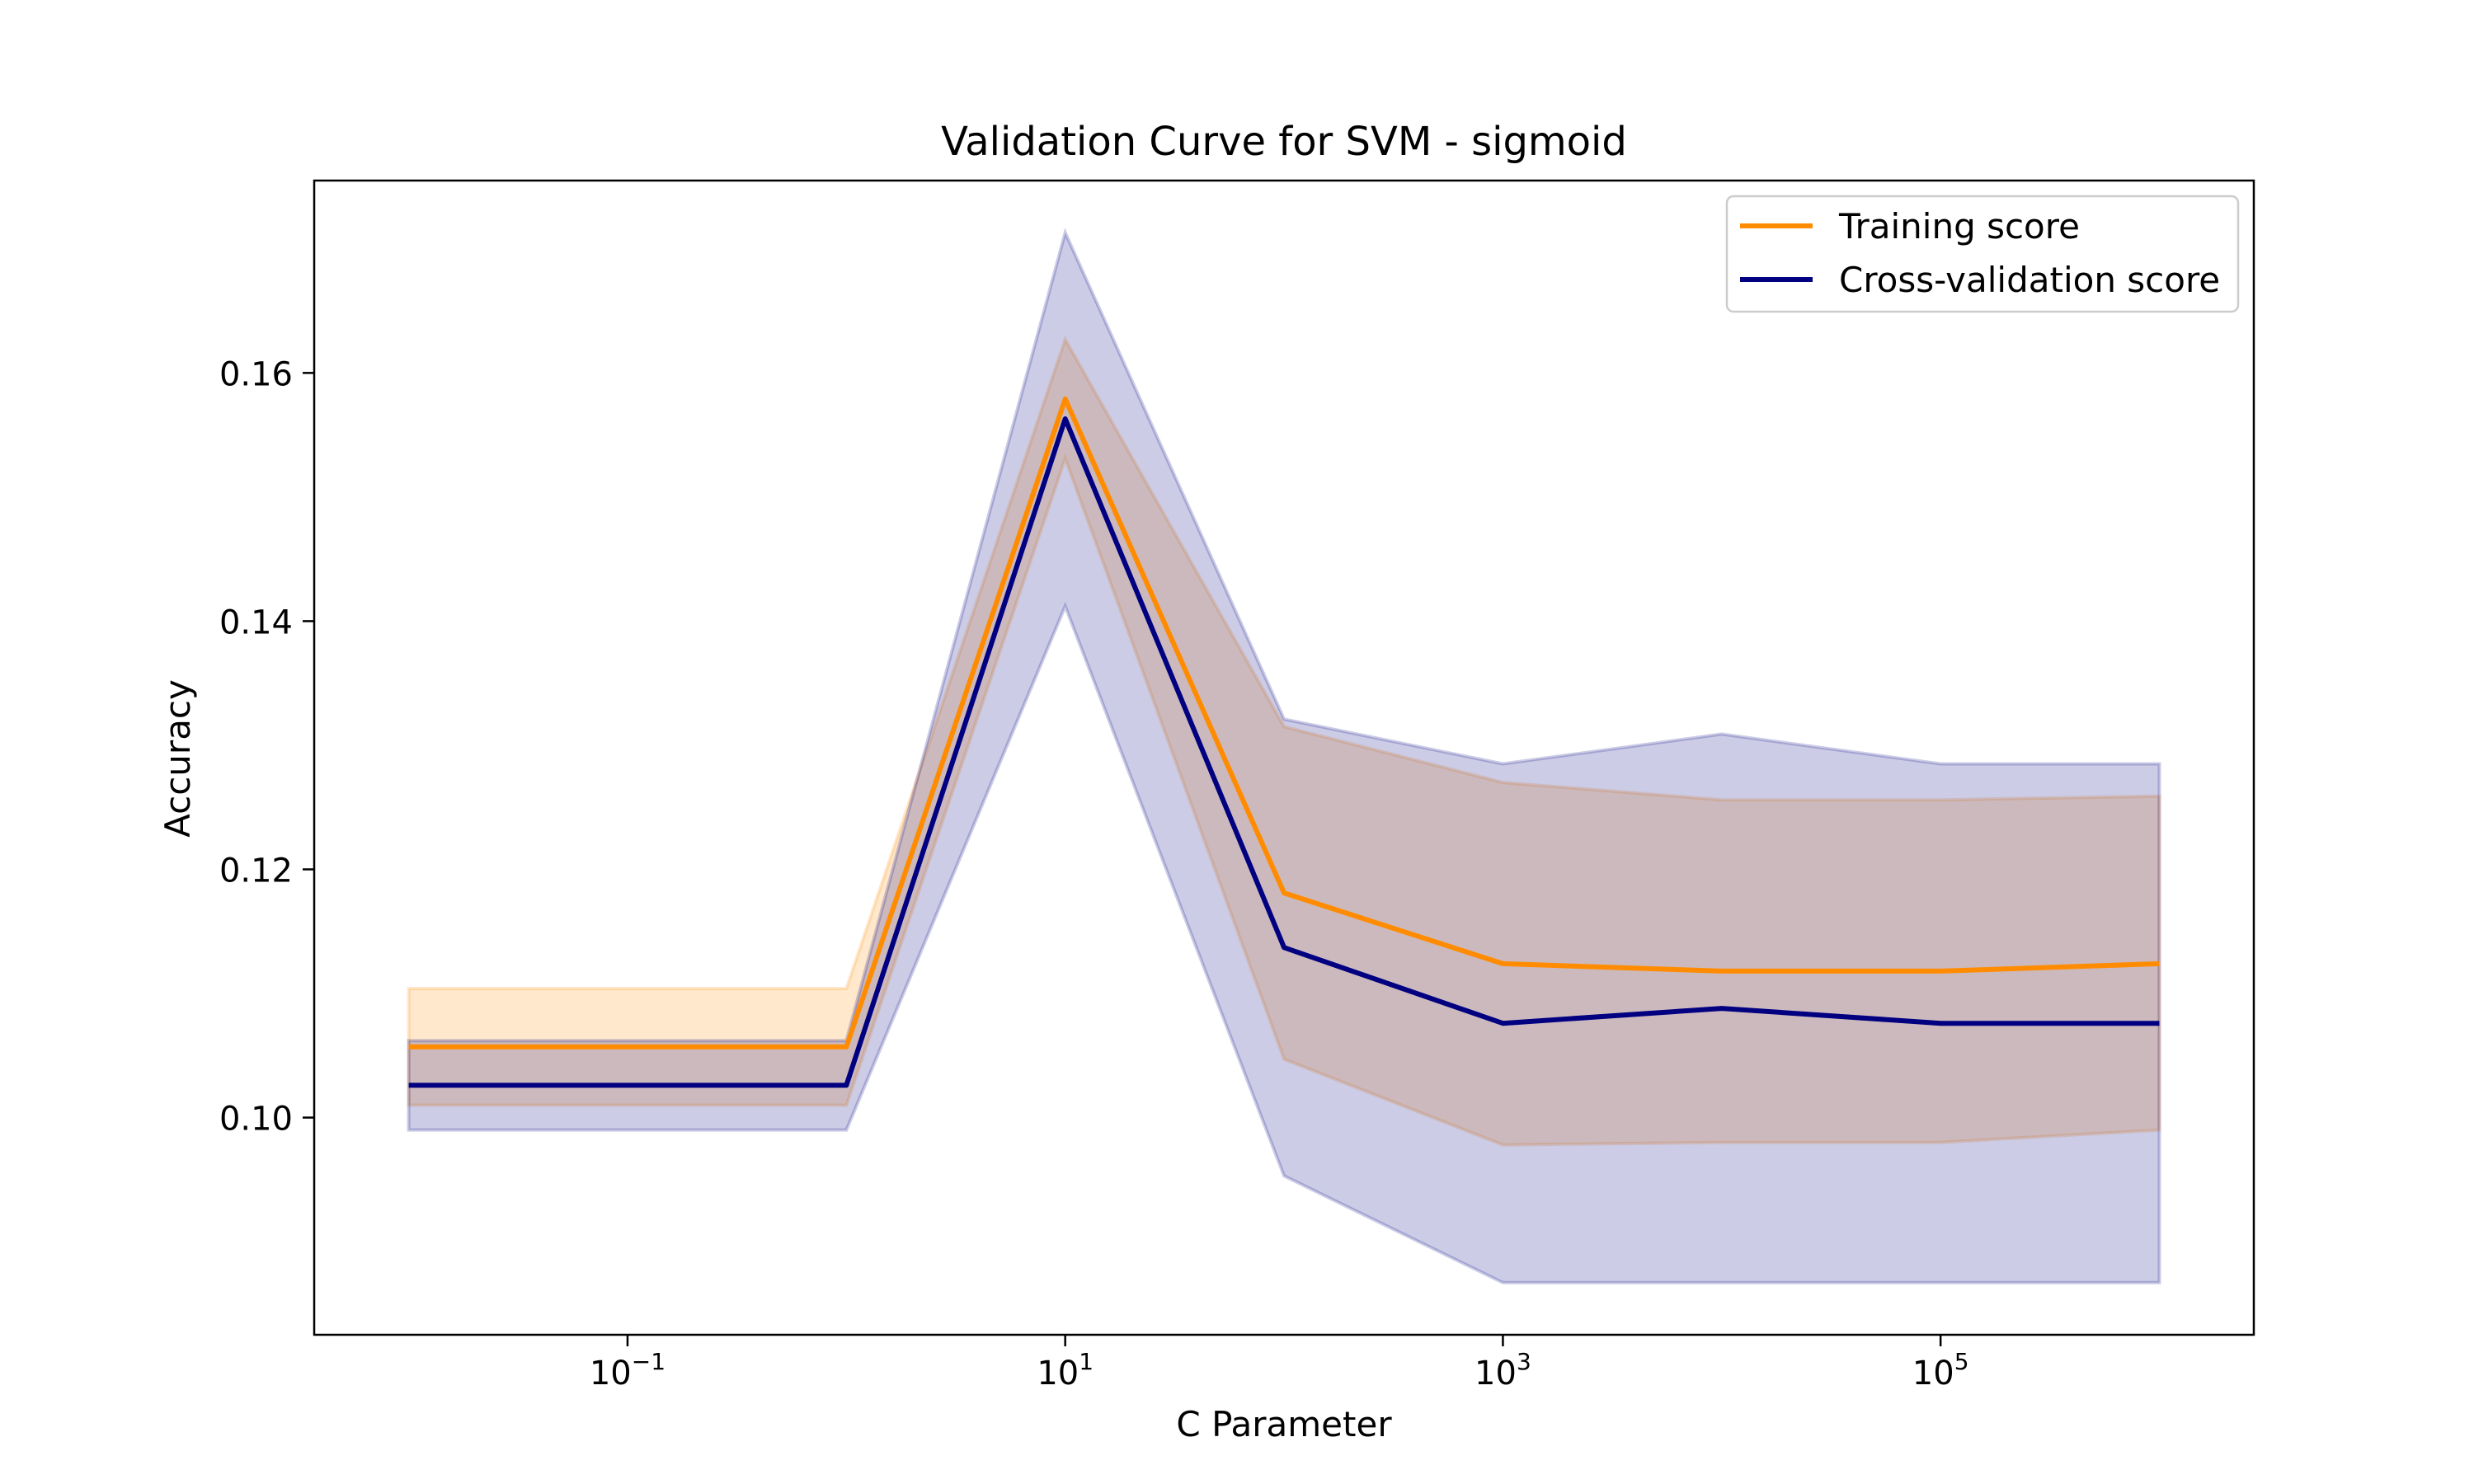 This screenshot has width=2474, height=1484. I want to click on chart-title: Validation Curve for SVM - sigmoid, so click(1284, 142).